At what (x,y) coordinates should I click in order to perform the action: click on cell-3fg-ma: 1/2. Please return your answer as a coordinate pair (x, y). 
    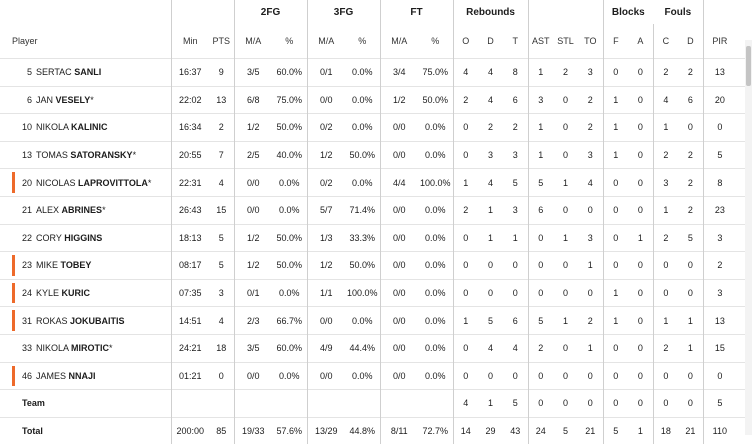
    Looking at the image, I should click on (326, 155).